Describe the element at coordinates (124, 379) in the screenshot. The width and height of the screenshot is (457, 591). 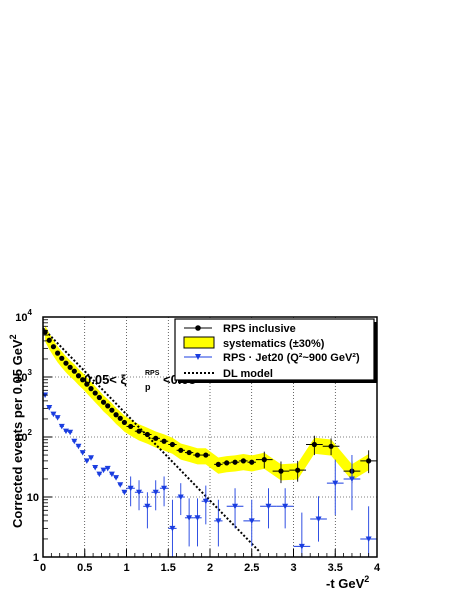
I see `annotation-xi: ξ` at that location.